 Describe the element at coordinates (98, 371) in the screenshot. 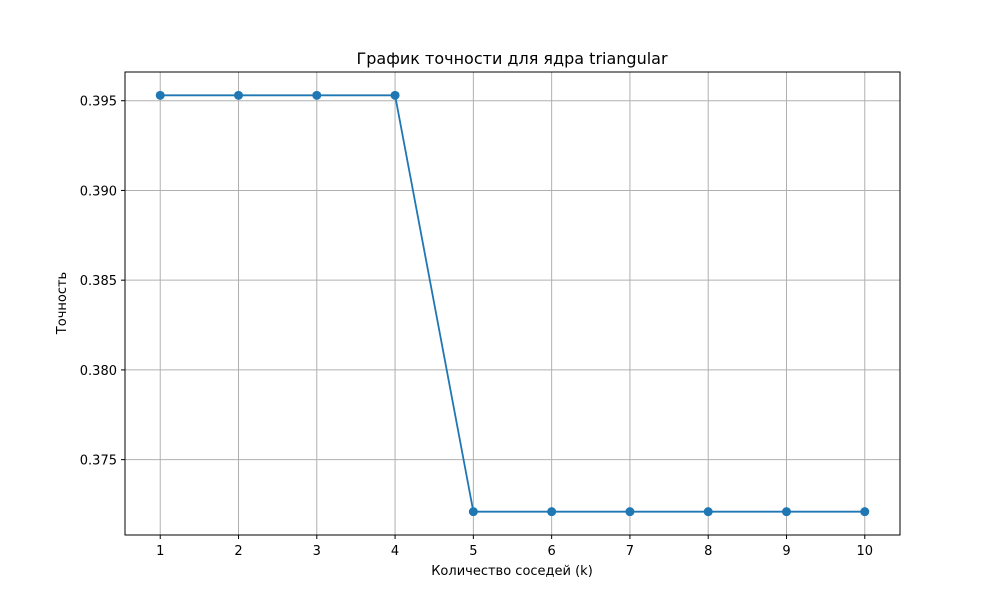

I see `y-tick-label: 0.380` at that location.